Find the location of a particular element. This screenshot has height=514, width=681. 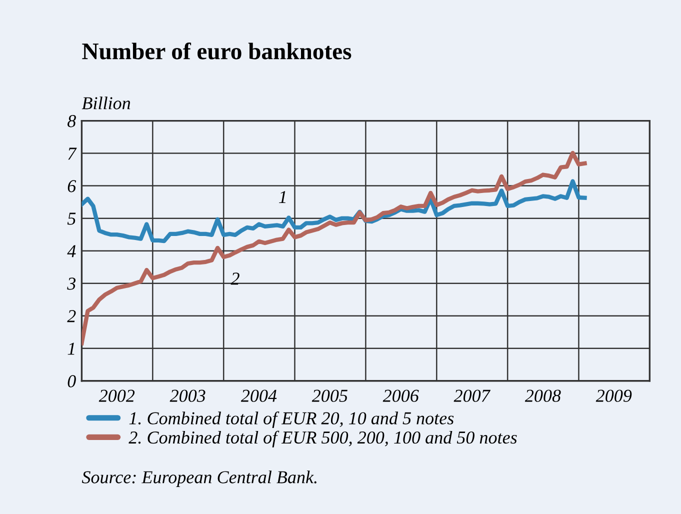

source-note: Source: European Central Bank. is located at coordinates (199, 479).